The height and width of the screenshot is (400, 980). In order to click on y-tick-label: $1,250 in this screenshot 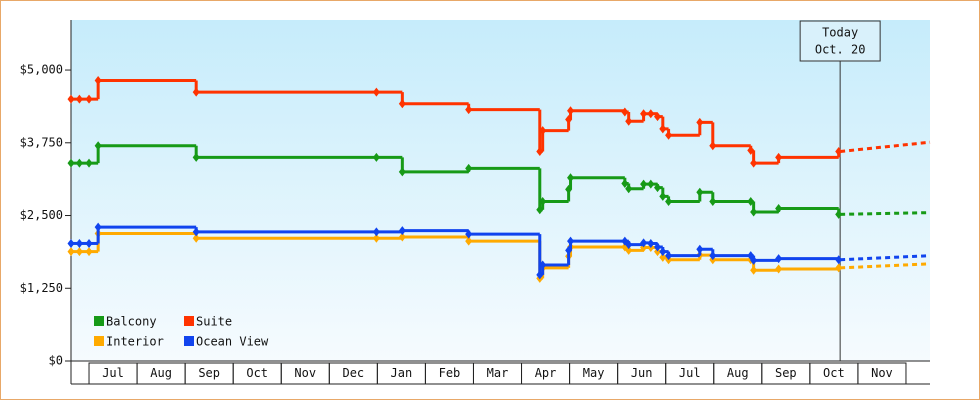, I will do `click(41, 288)`.